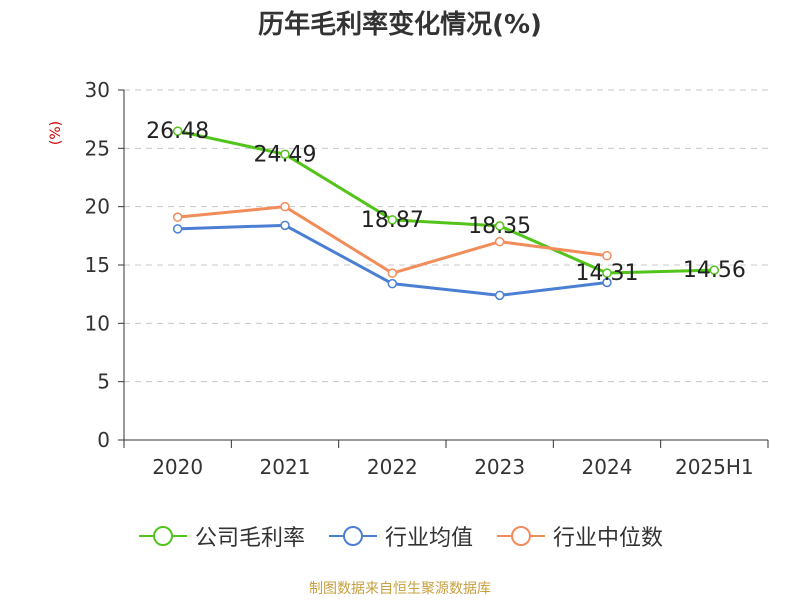 The image size is (800, 600). What do you see at coordinates (97, 323) in the screenshot?
I see `y-tick-label: 10` at bounding box center [97, 323].